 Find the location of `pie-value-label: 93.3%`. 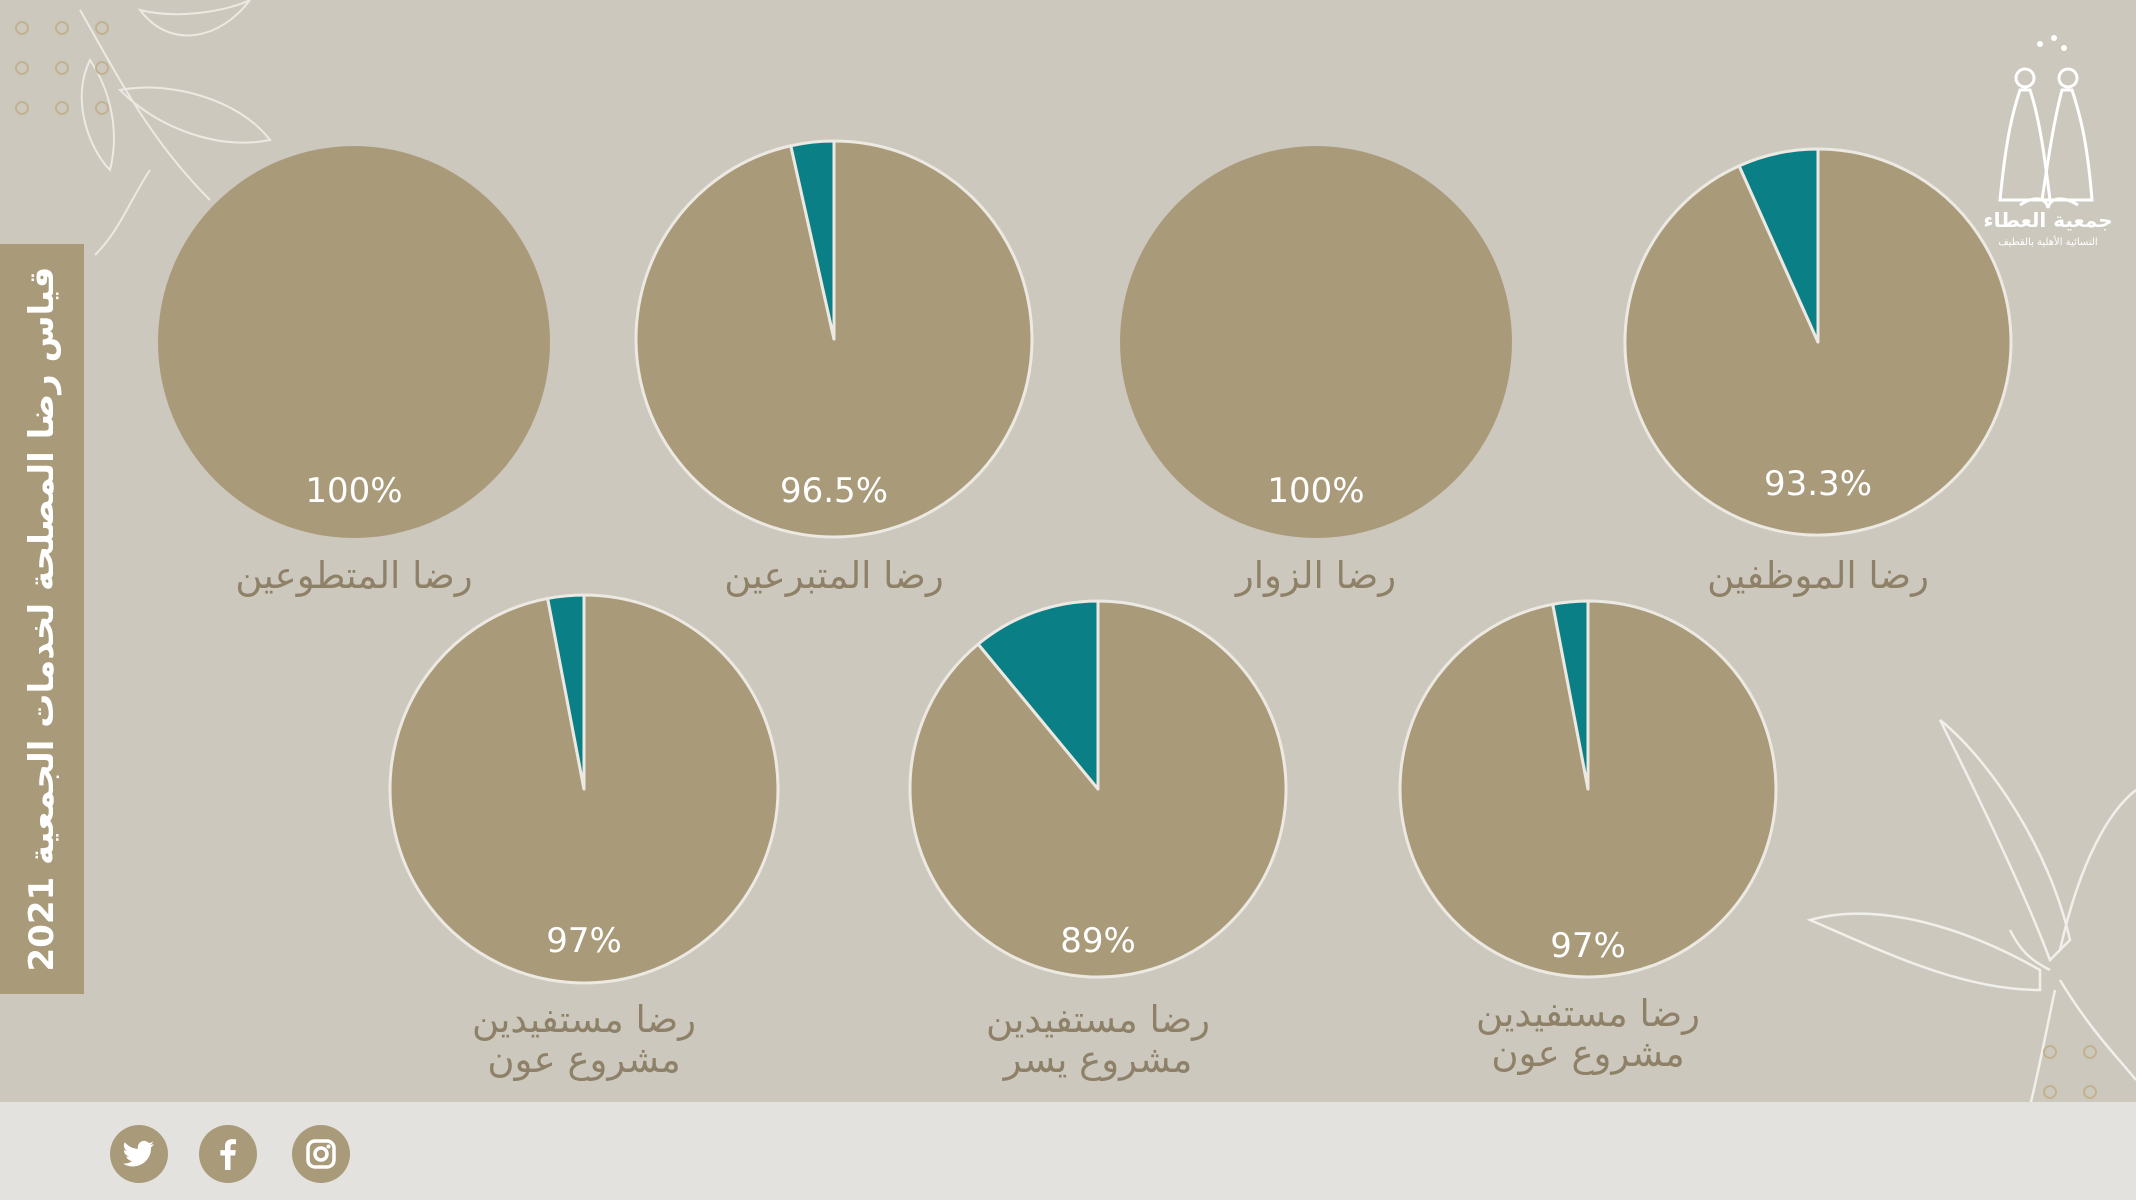

pie-value-label: 93.3% is located at coordinates (1818, 484).